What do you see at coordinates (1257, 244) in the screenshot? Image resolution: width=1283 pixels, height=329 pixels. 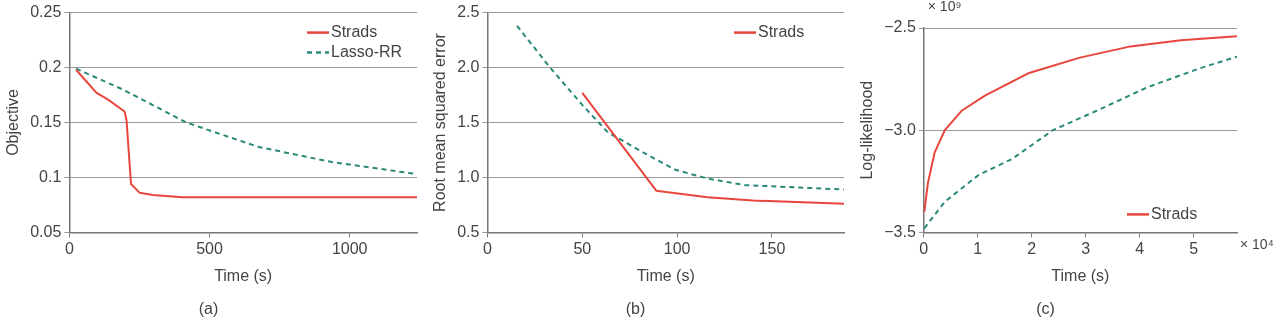 I see `text: × 10⁴` at bounding box center [1257, 244].